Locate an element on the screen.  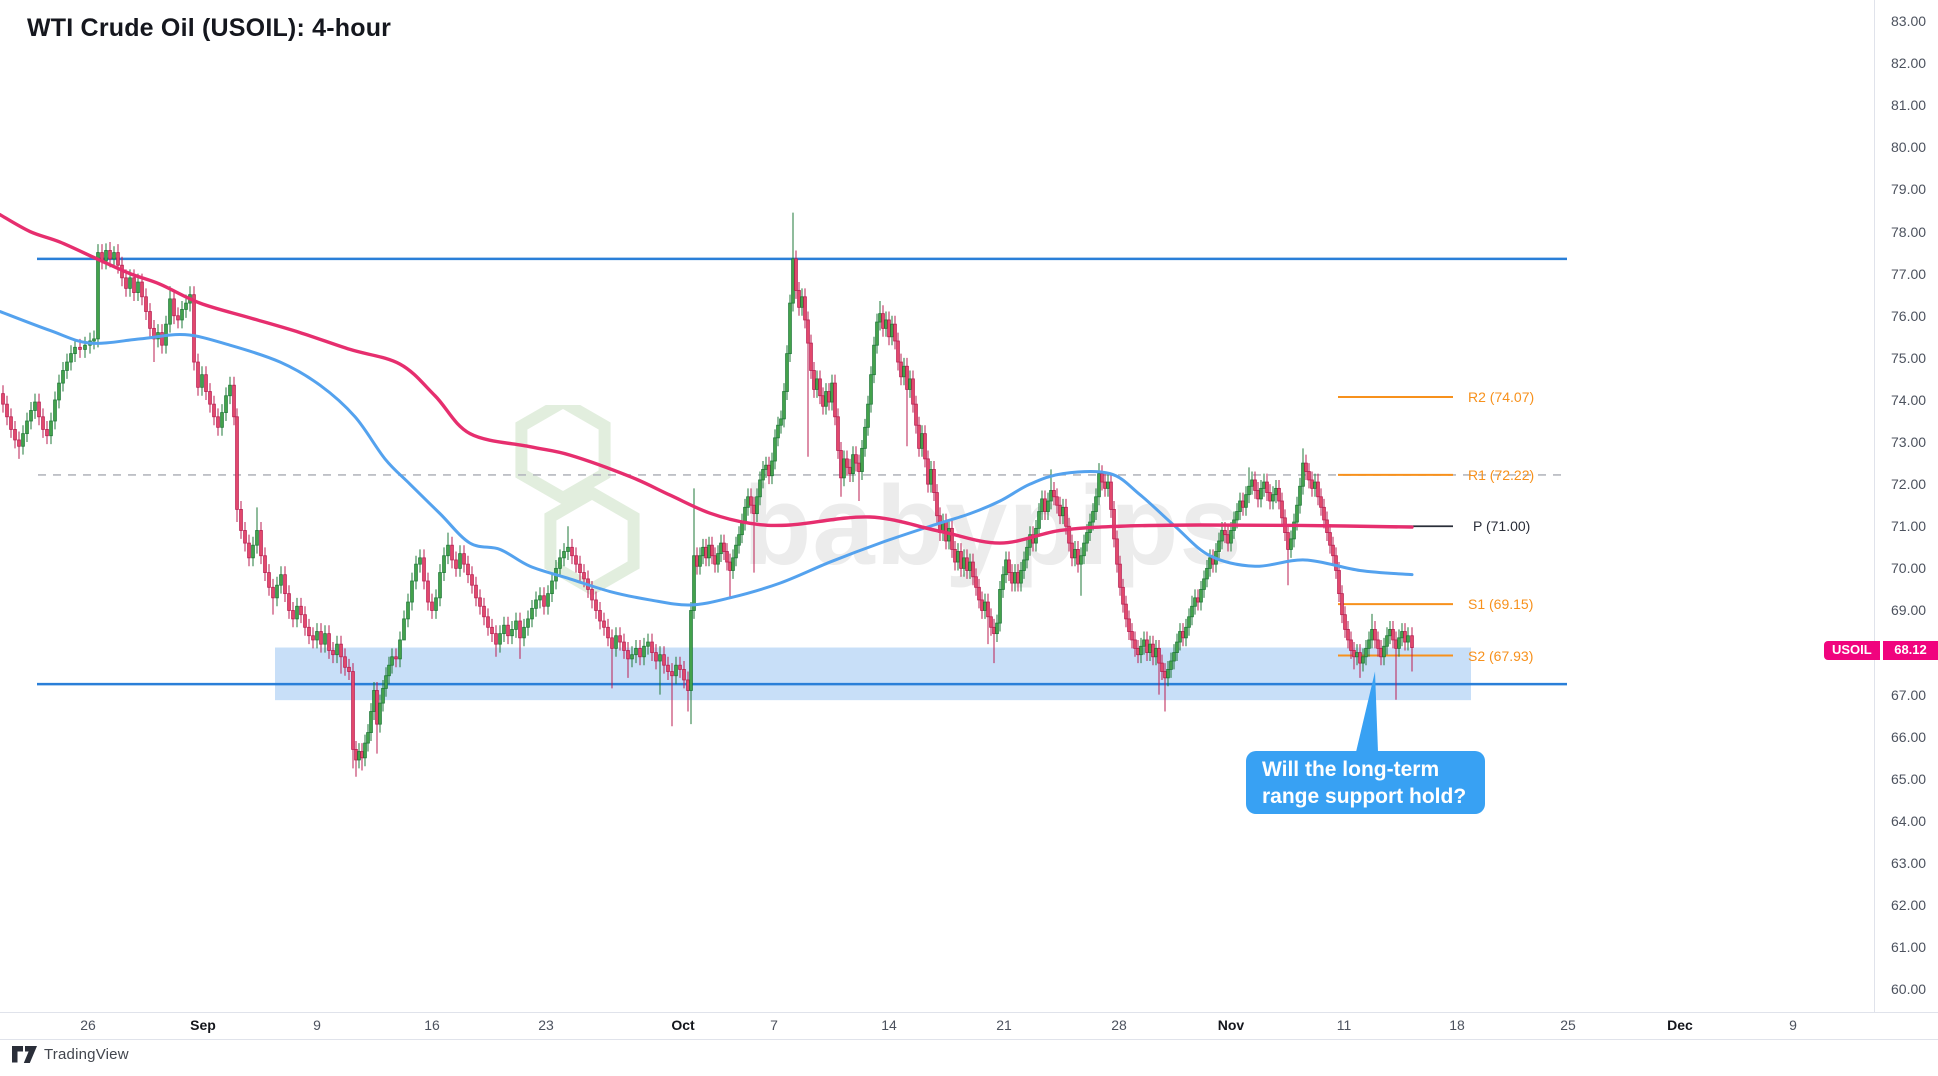
time-tick-label-month: Oct is located at coordinates (683, 1025).